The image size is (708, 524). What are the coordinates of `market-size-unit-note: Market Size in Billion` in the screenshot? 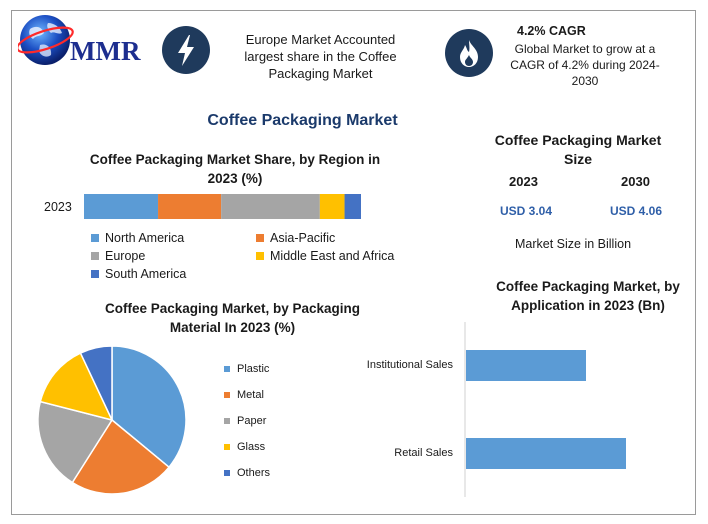 It's located at (573, 244).